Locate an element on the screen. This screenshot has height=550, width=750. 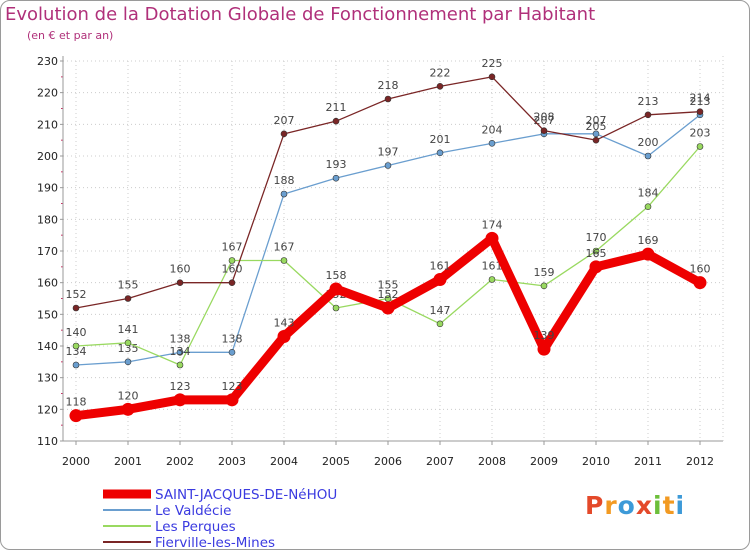
data-label: 184 is located at coordinates (648, 193).